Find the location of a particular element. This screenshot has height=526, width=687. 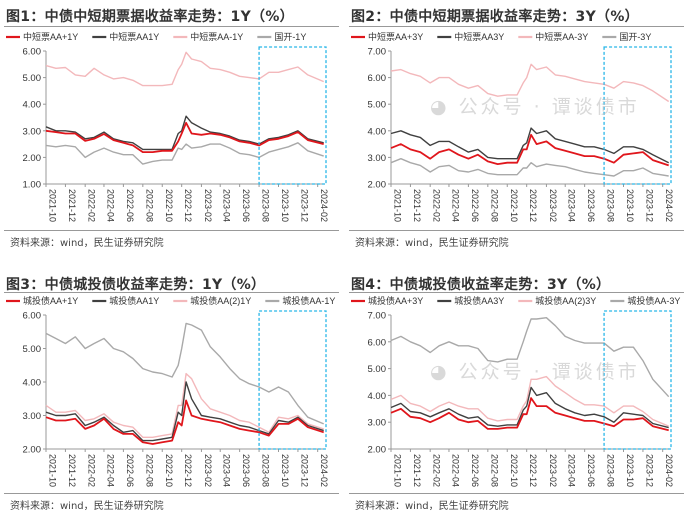

chart-title: 图3：中债城投债收益率走势：1Y（%） is located at coordinates (136, 285).